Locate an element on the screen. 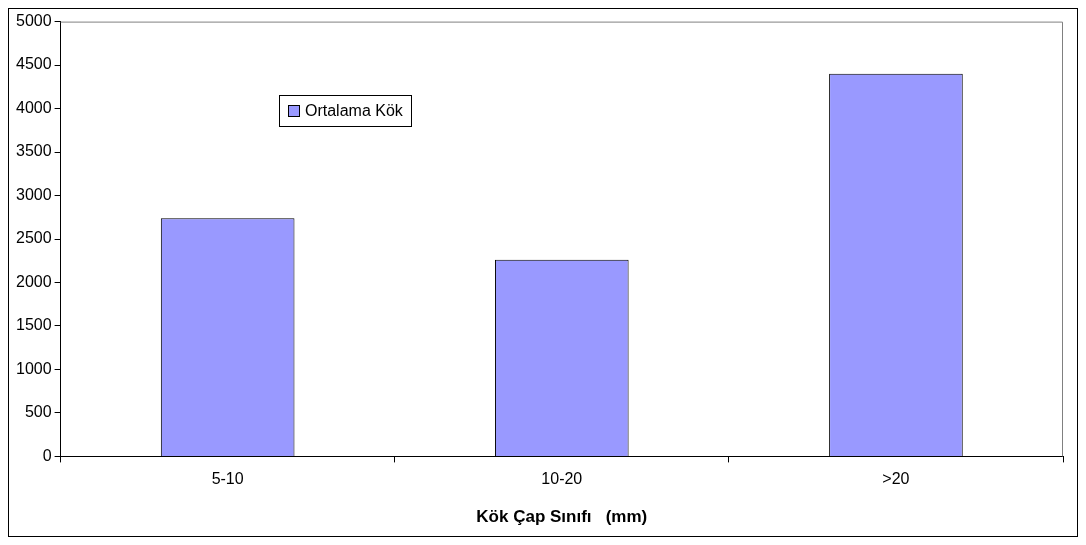 This screenshot has height=545, width=1086. y-tick-label: 2000 is located at coordinates (34, 281).